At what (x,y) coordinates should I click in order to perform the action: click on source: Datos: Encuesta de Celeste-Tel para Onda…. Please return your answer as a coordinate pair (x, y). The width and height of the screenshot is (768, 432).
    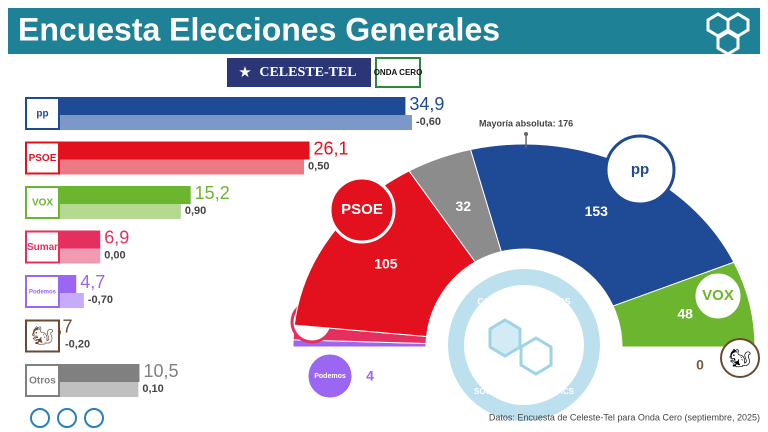
    Looking at the image, I should click on (624, 417).